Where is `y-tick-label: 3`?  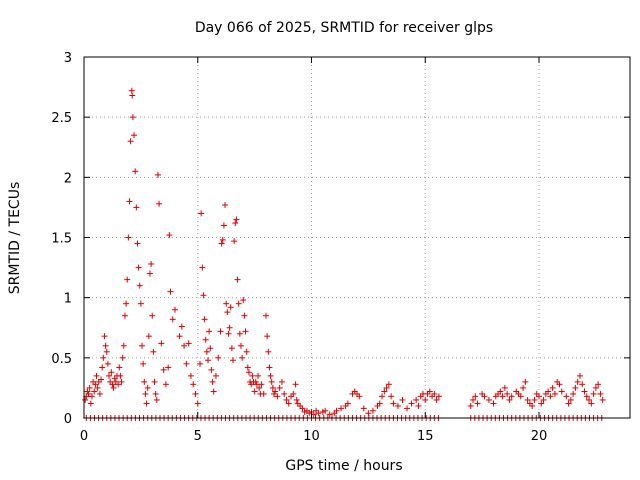 y-tick-label: 3 is located at coordinates (68, 58).